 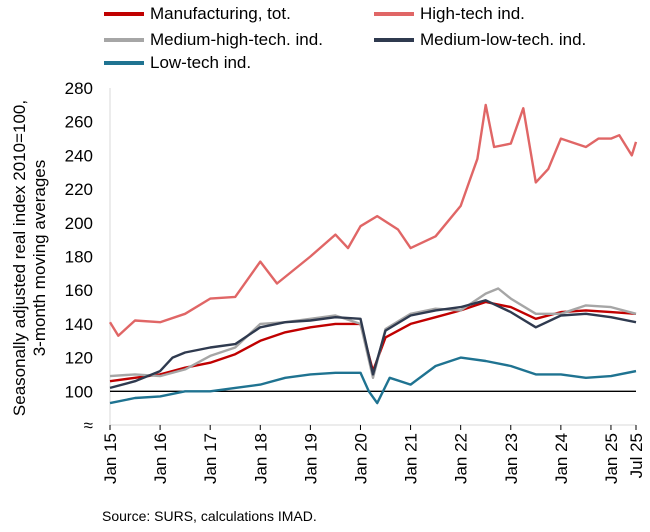 I want to click on x-tick-label: Jan 19, so click(x=310, y=458).